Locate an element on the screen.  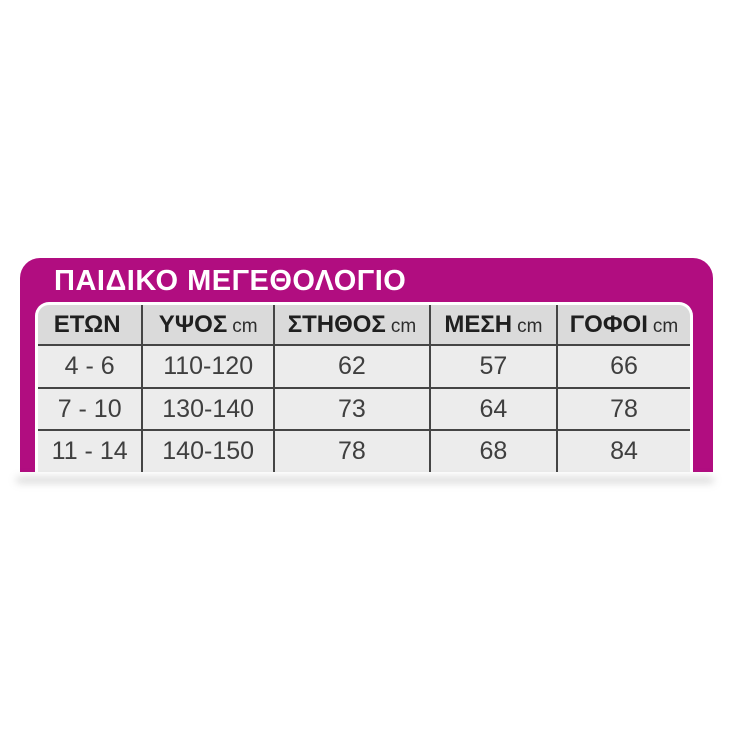
column-header-waist: ΜΕΣΗ cm is located at coordinates (493, 325).